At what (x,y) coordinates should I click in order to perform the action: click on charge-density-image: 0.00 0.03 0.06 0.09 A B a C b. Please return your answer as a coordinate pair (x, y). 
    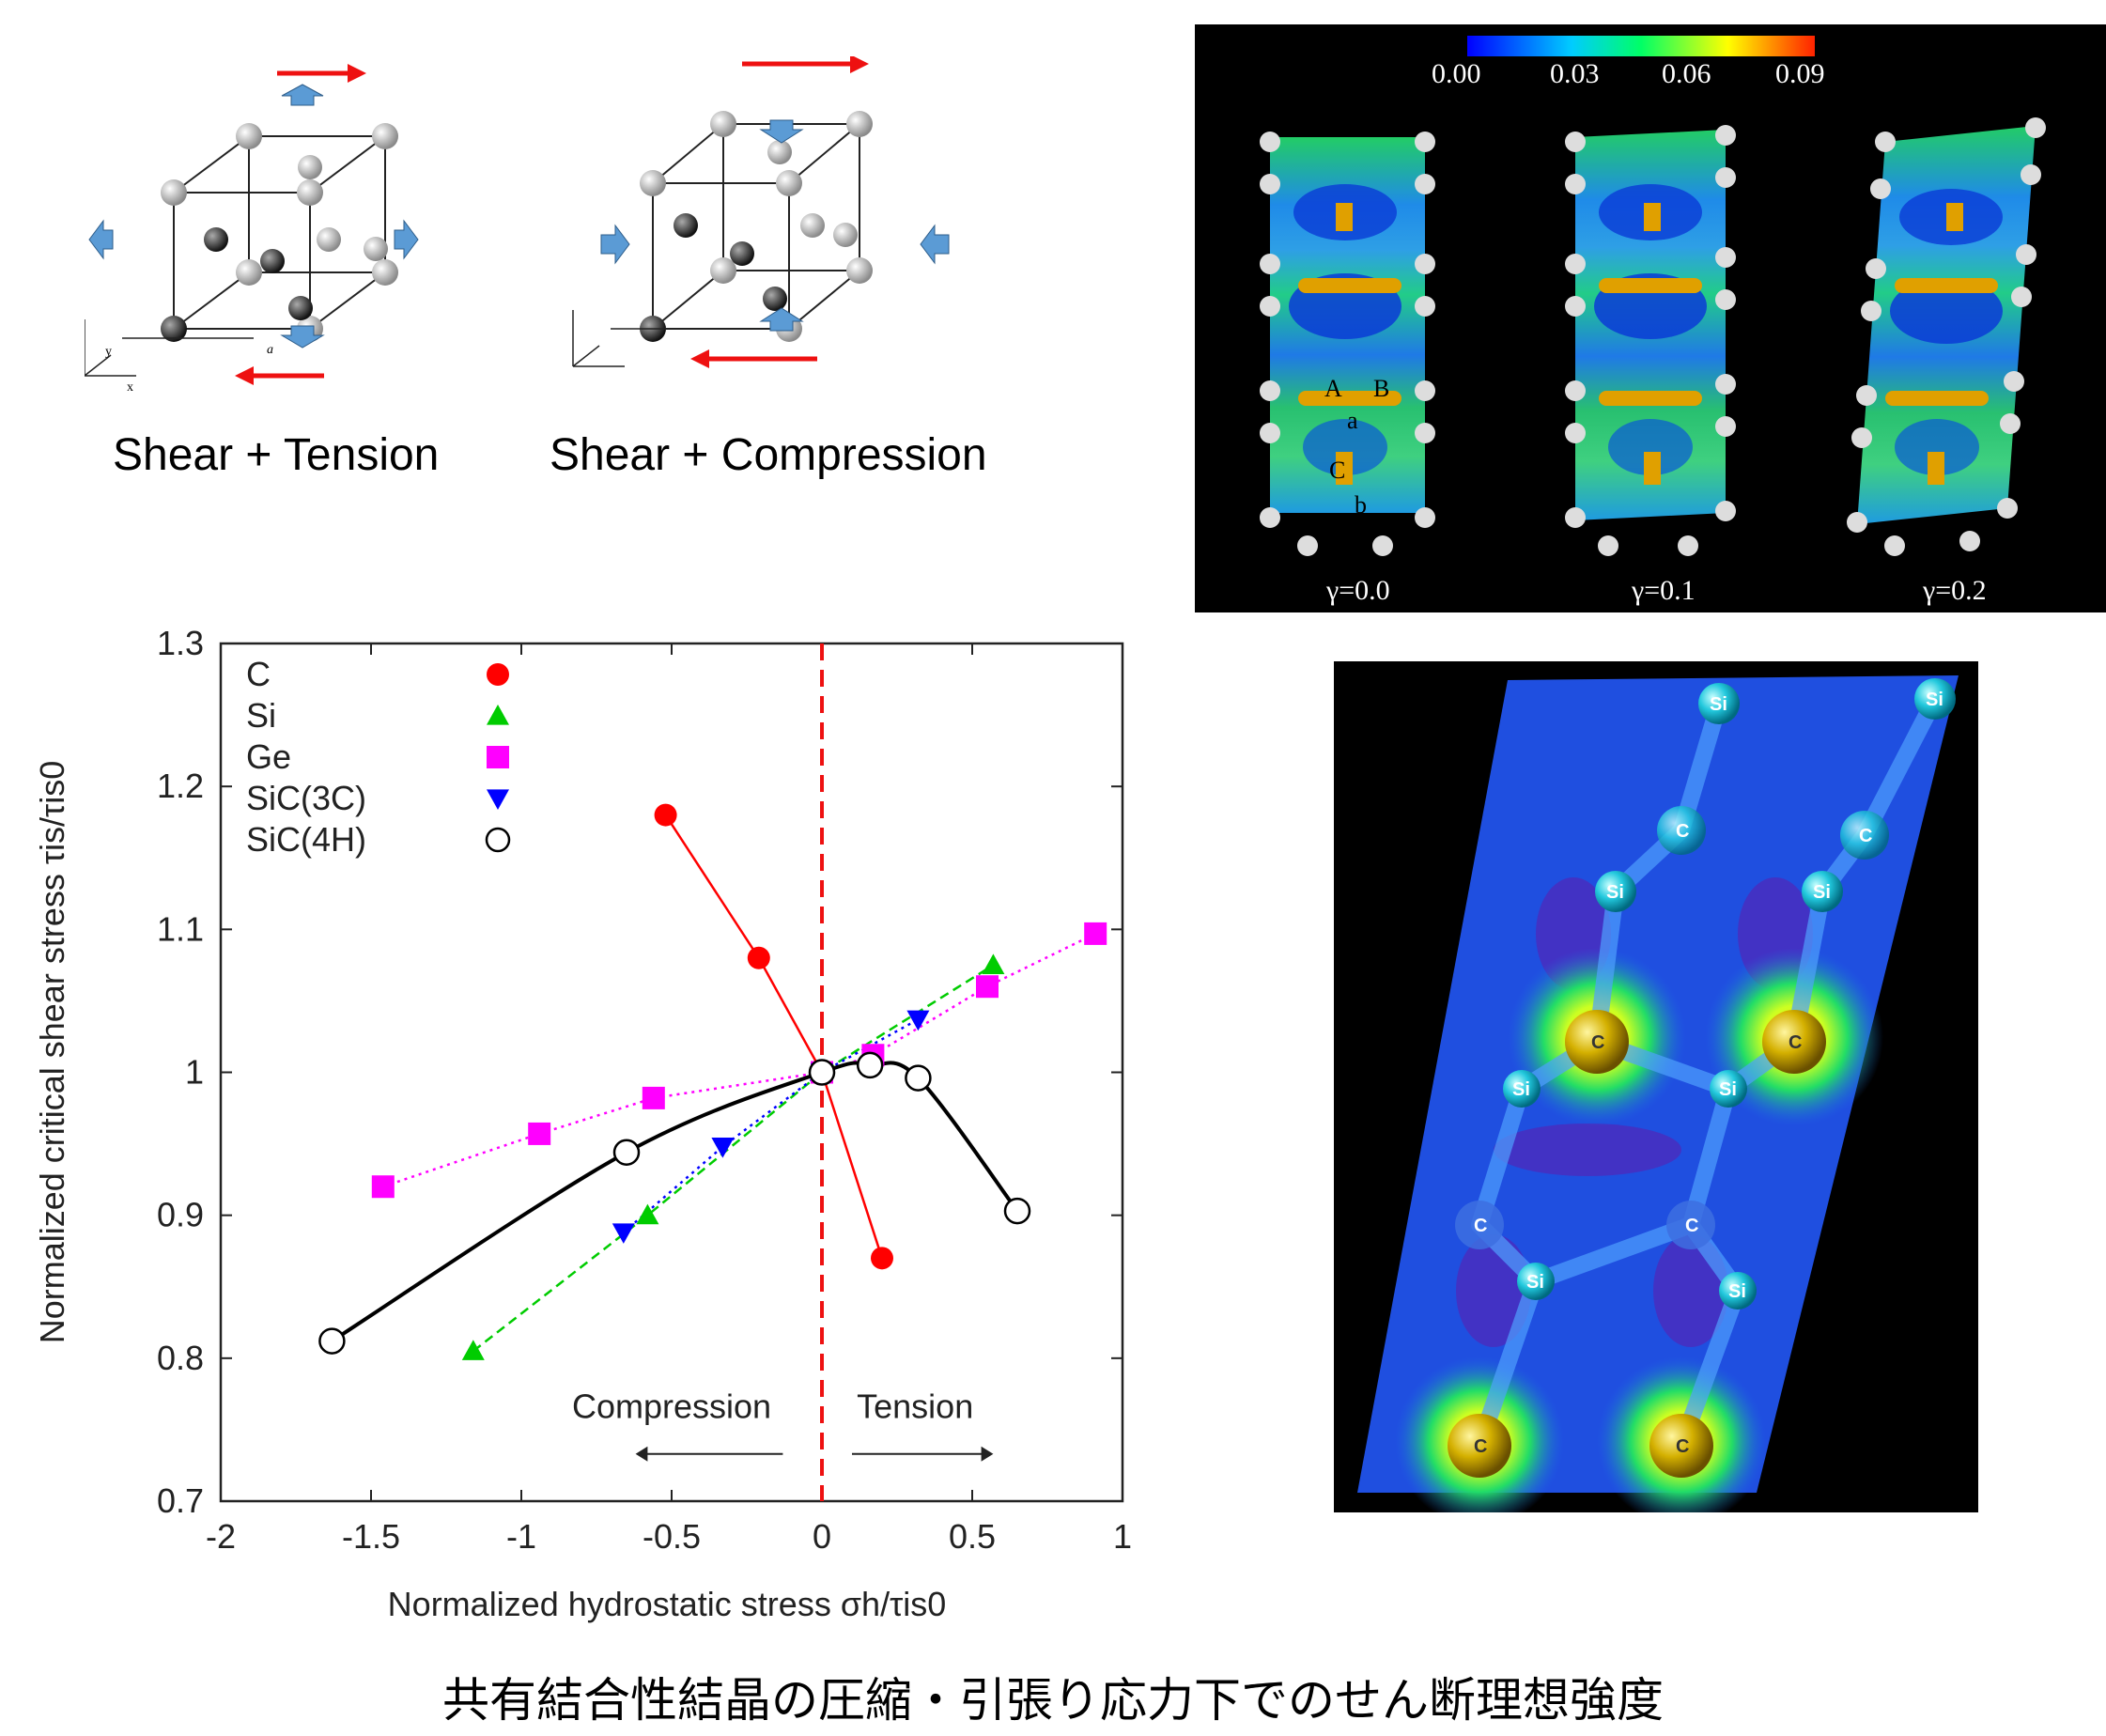
    Looking at the image, I should click on (1653, 321).